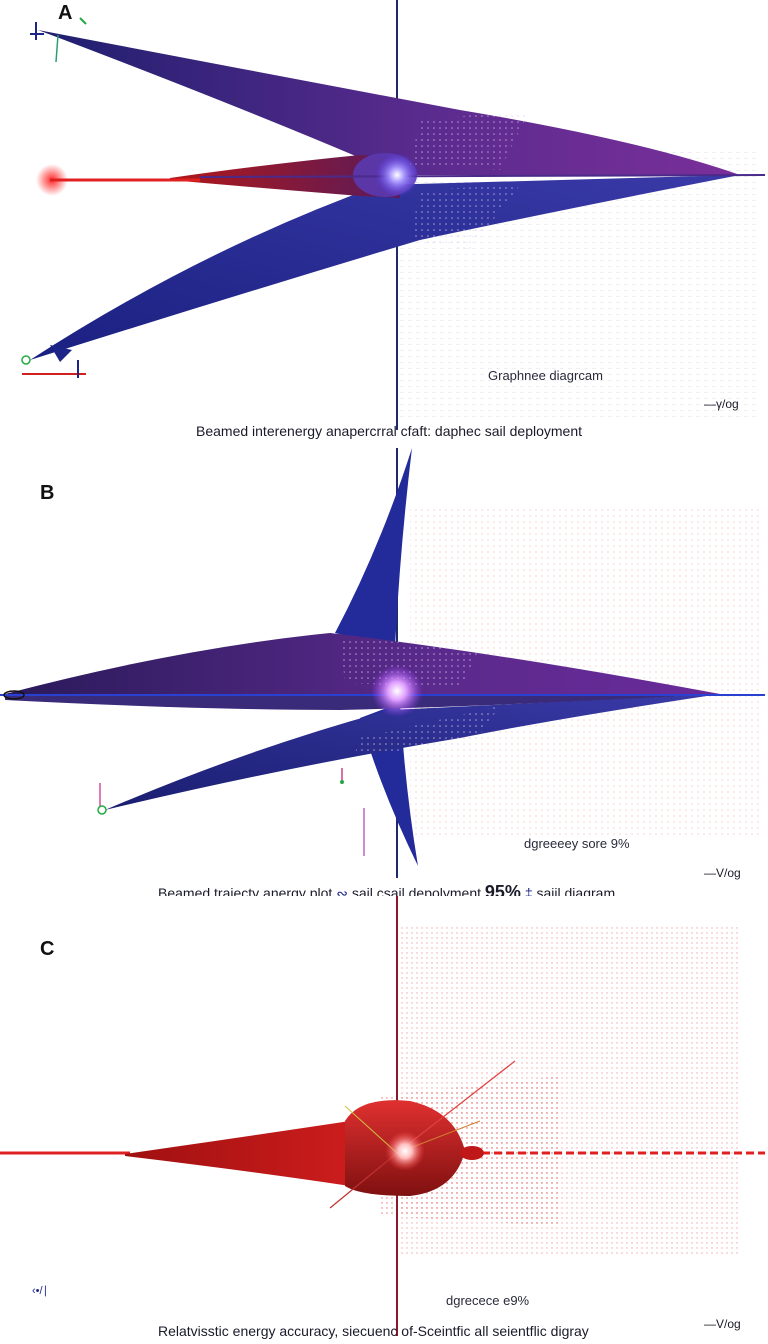 Image resolution: width=768 pixels, height=1344 pixels. Describe the element at coordinates (482, 176) in the screenshot. I see `center-axis` at that location.